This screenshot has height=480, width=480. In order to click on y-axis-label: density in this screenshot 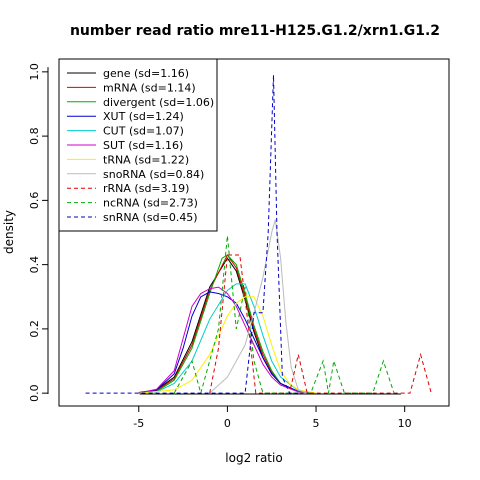, I will do `click(9, 232)`.